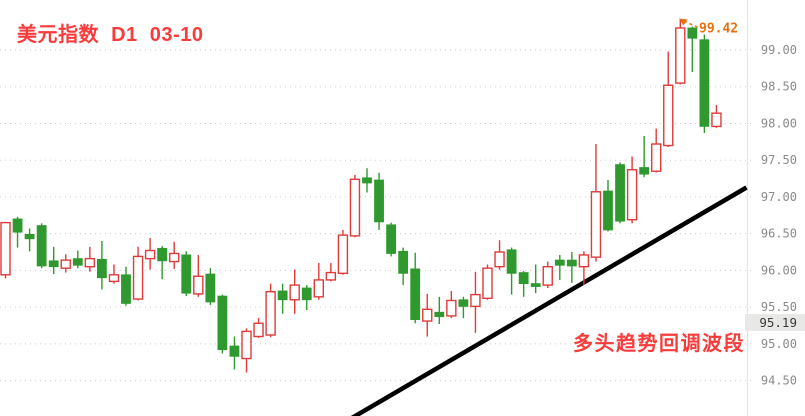  I want to click on axis-label: 99.00, so click(779, 50).